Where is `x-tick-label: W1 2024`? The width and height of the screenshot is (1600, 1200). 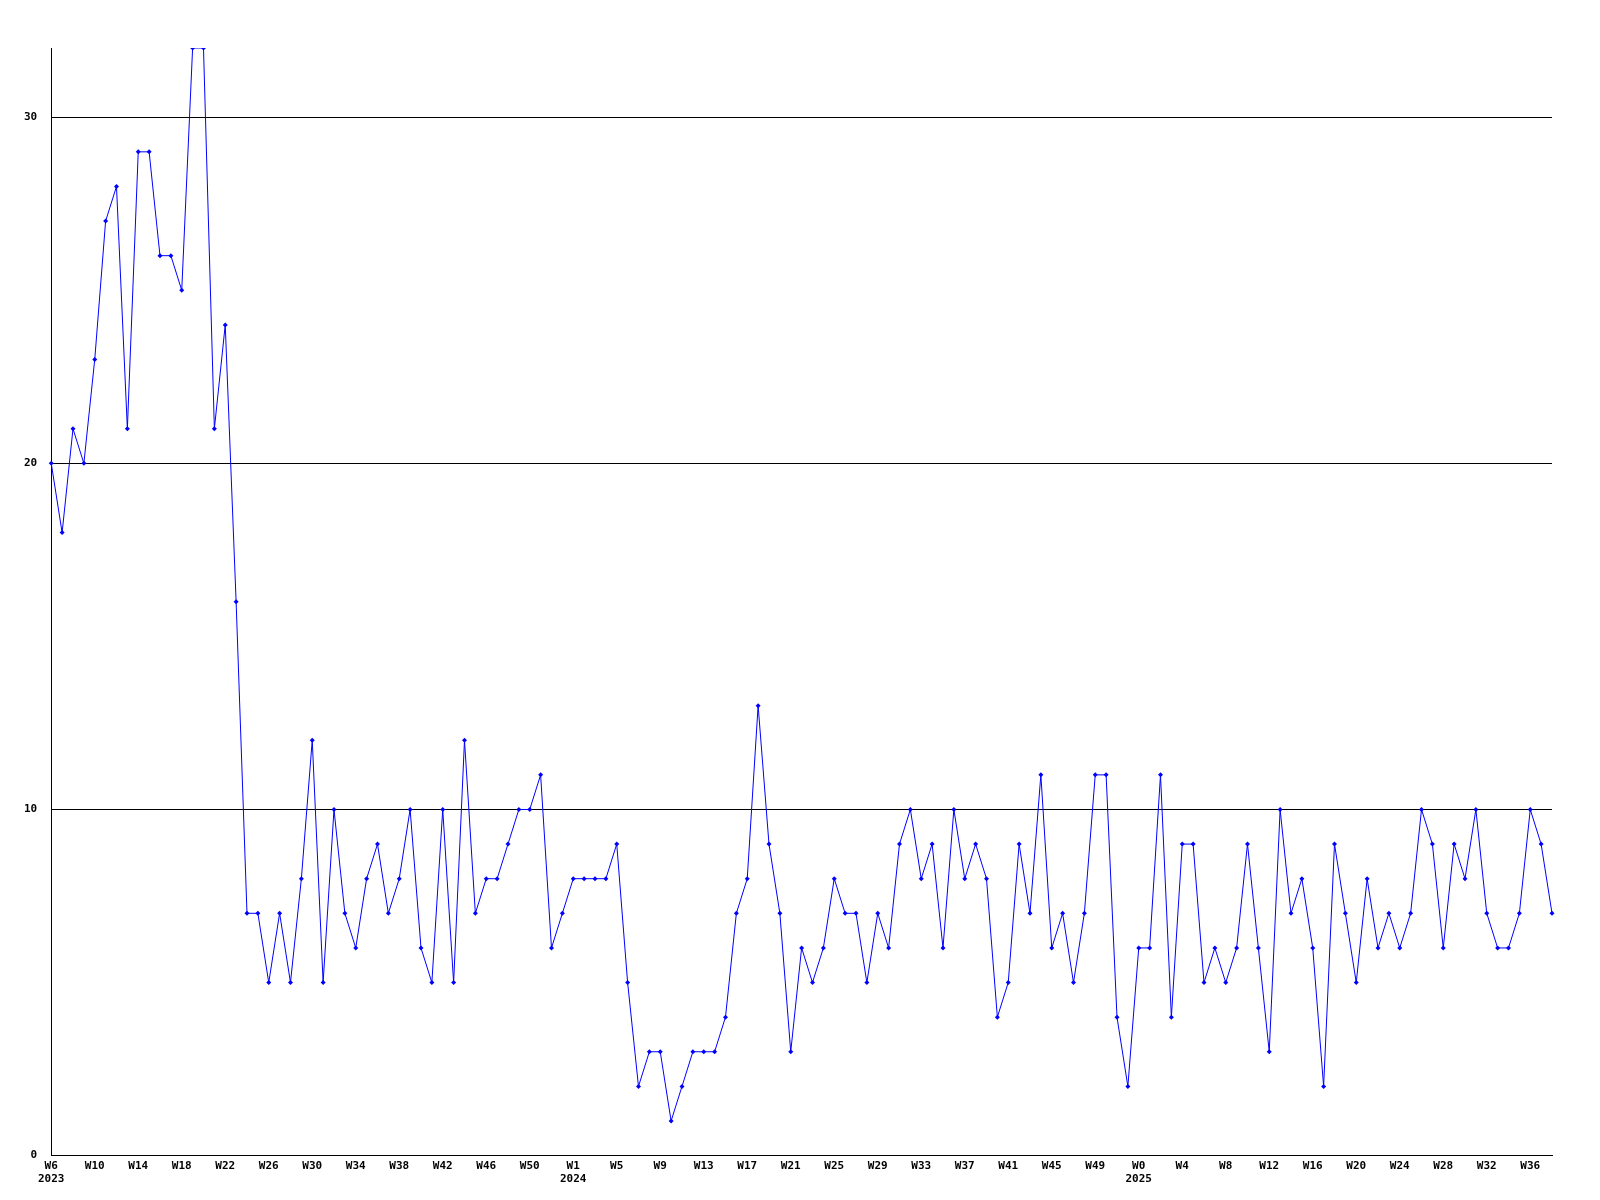
x-tick-label: W1 2024 is located at coordinates (573, 1172).